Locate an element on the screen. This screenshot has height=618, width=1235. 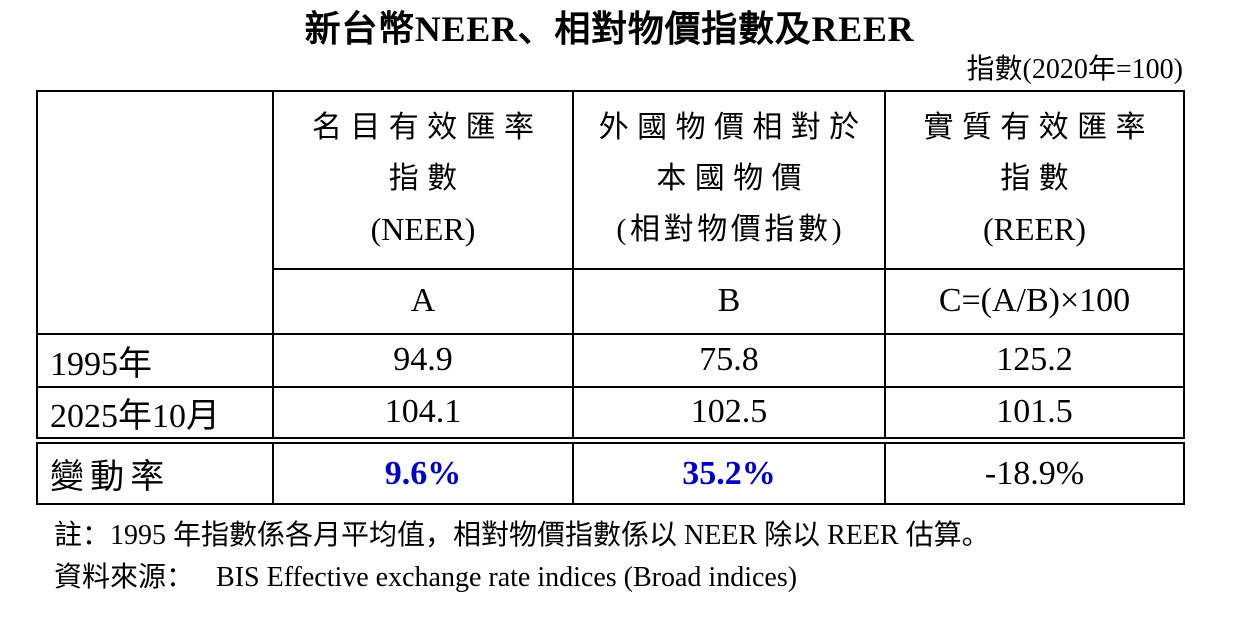
header-line: 實質有效匯率 is located at coordinates (1038, 127).